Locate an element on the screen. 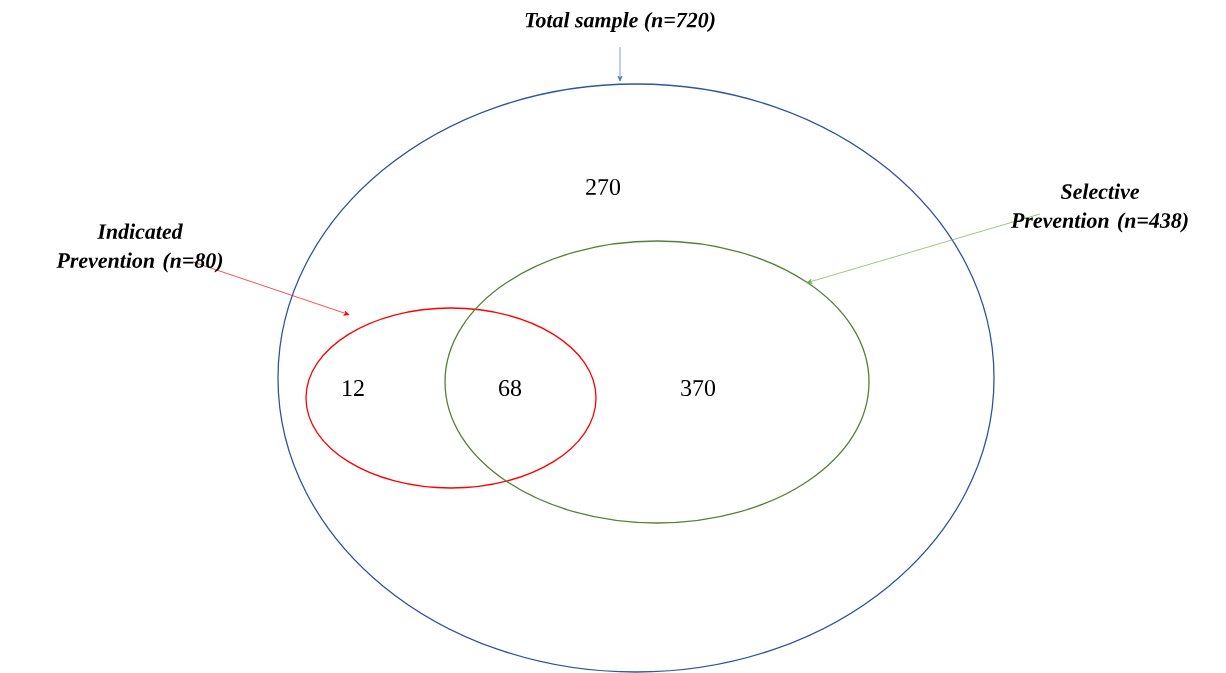  text: Selective Prevention (n=438) is located at coordinates (1099, 208).